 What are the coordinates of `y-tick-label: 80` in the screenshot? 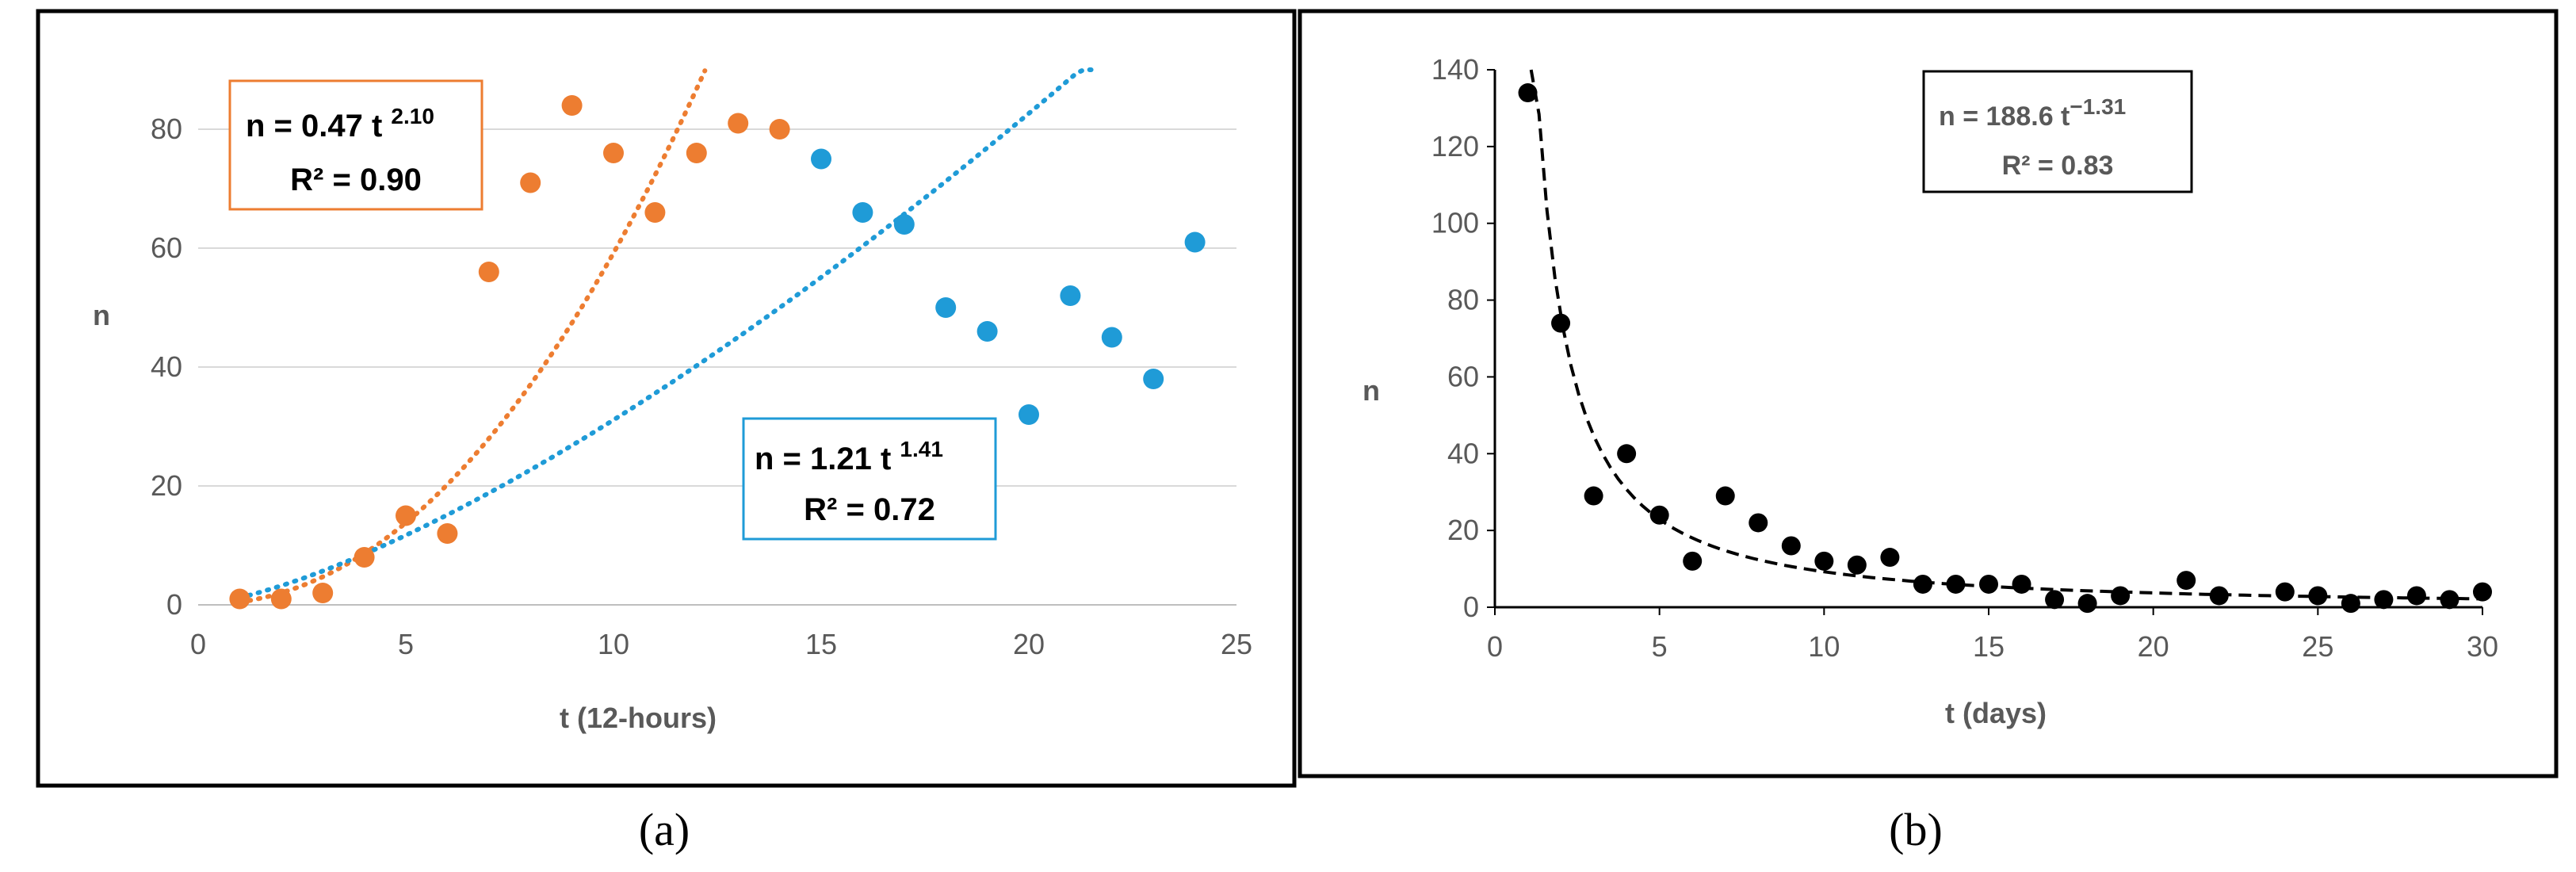 It's located at (166, 129).